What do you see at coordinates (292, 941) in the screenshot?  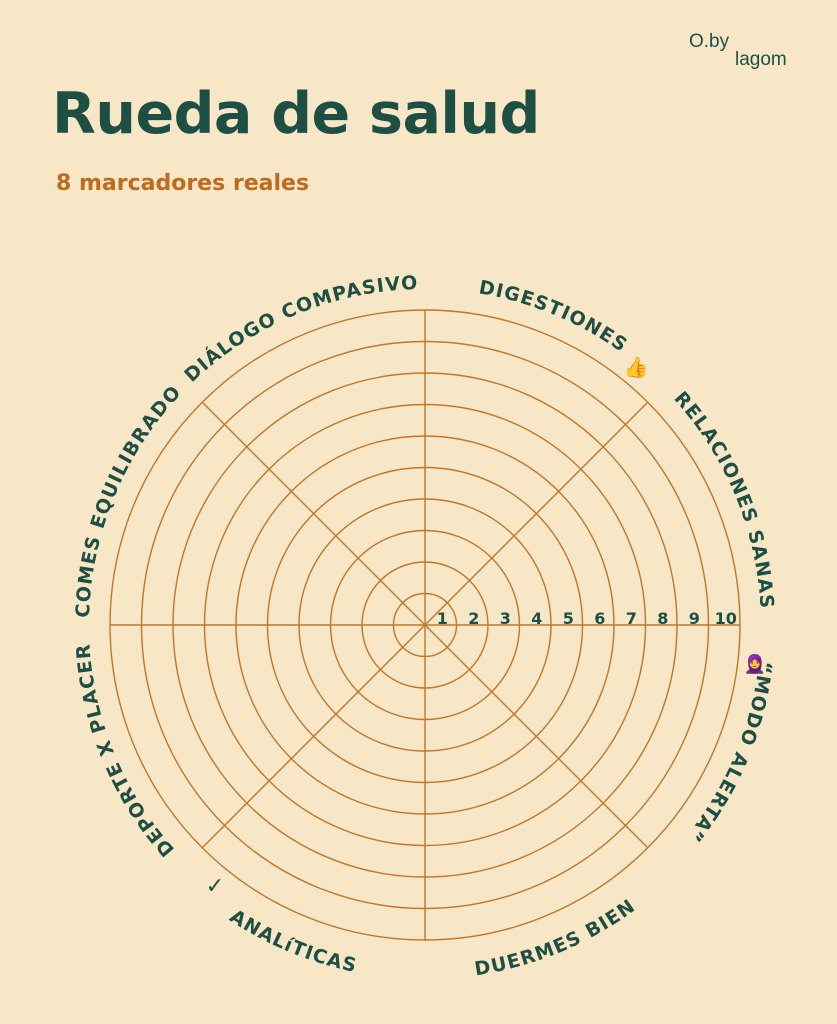 I see `segment-label-5: ANALíTICAS` at bounding box center [292, 941].